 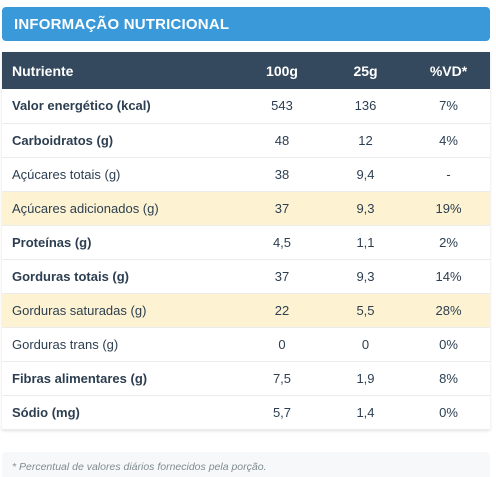 What do you see at coordinates (365, 70) in the screenshot?
I see `column-header-25g: 25g` at bounding box center [365, 70].